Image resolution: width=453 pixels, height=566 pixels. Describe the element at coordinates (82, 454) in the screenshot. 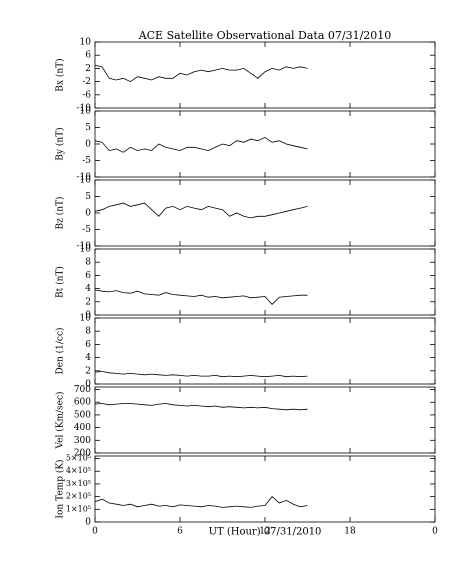

I see `y-tick-label: 200` at that location.